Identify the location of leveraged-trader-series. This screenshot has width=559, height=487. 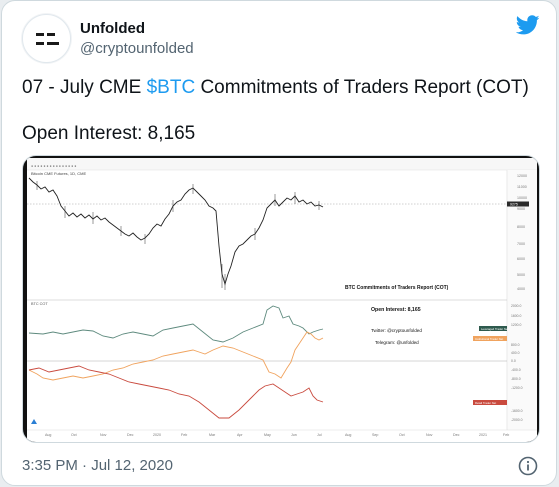
(176, 324).